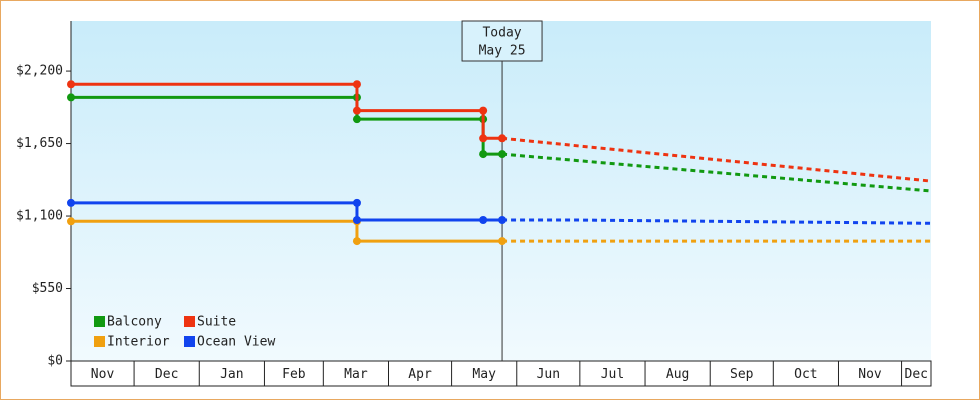 The height and width of the screenshot is (400, 980). I want to click on history-line, so click(287, 231).